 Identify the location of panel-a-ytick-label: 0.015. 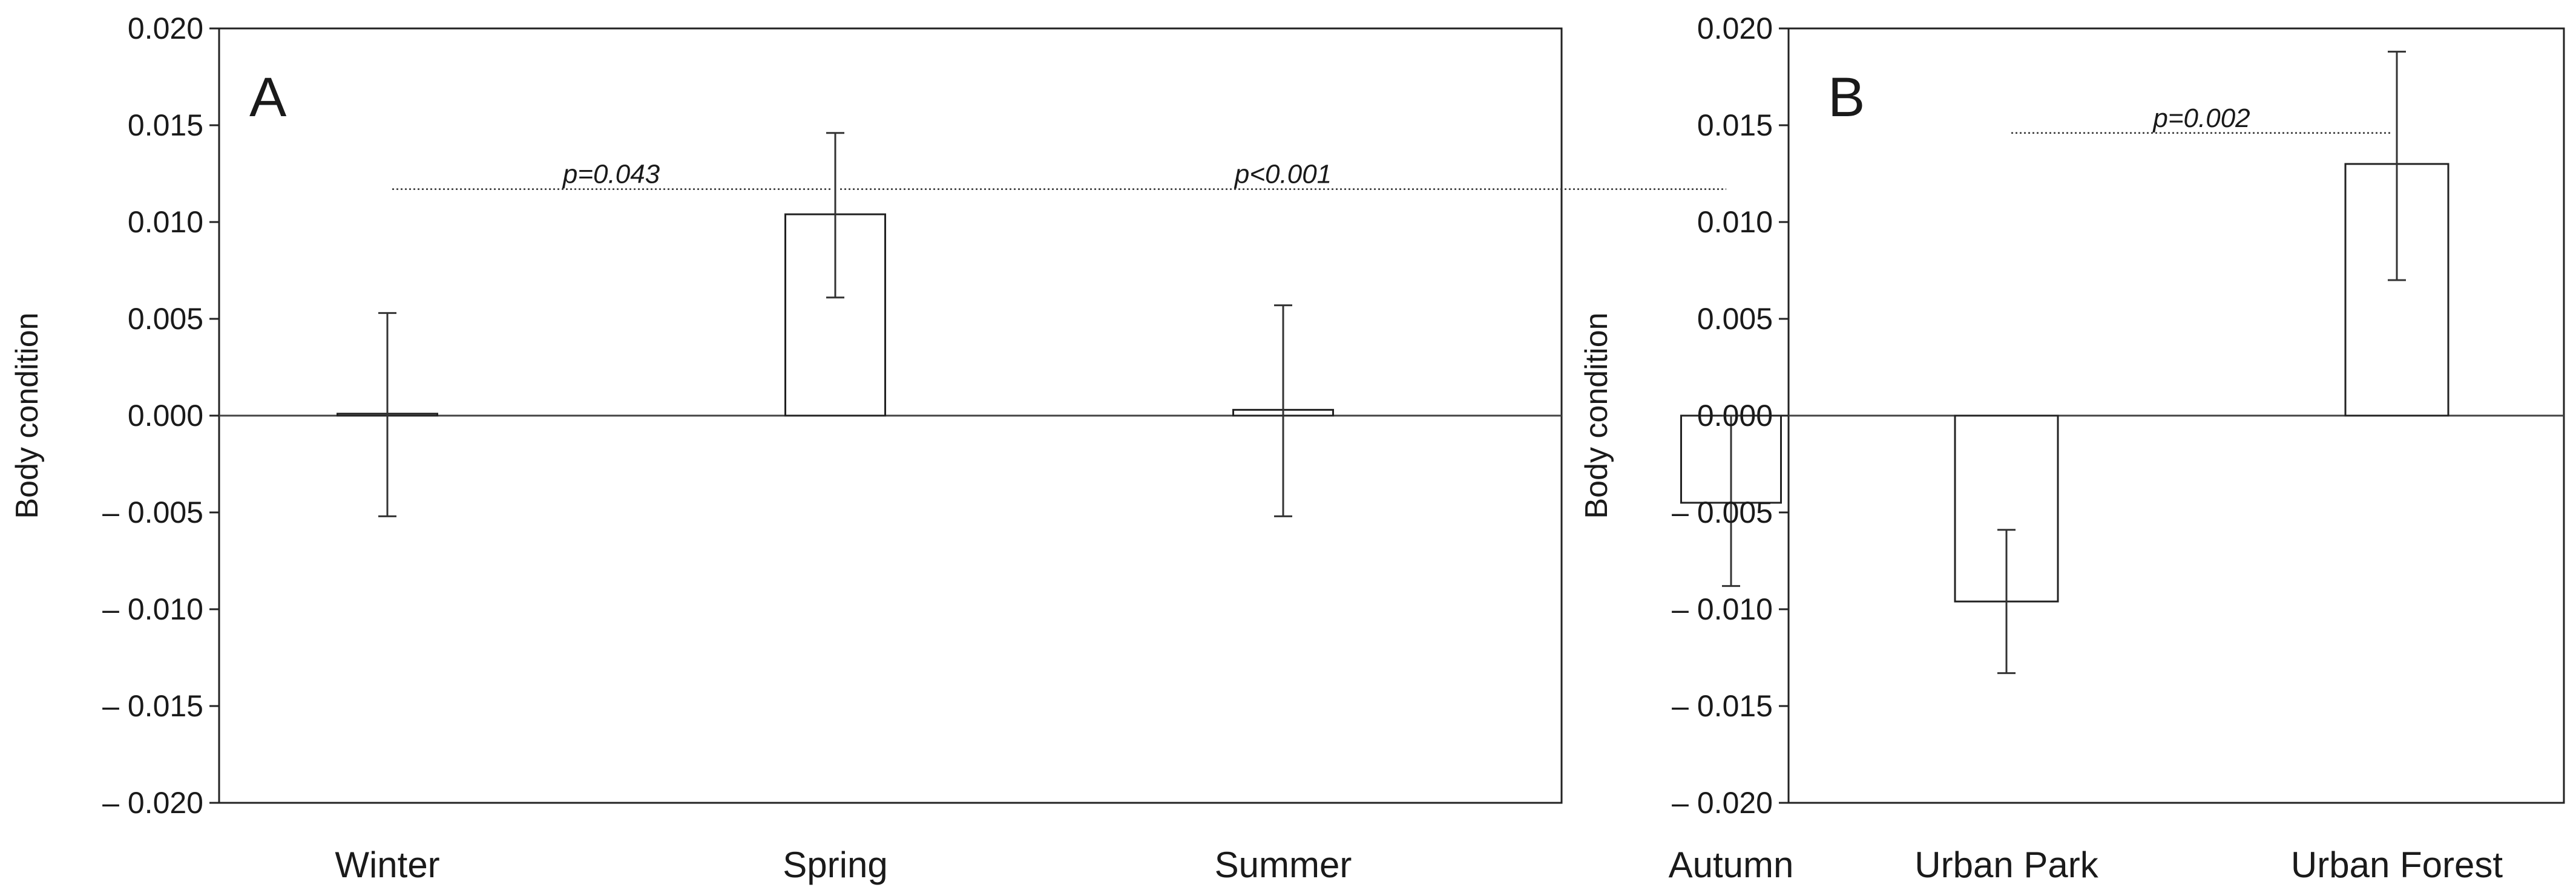
(165, 125).